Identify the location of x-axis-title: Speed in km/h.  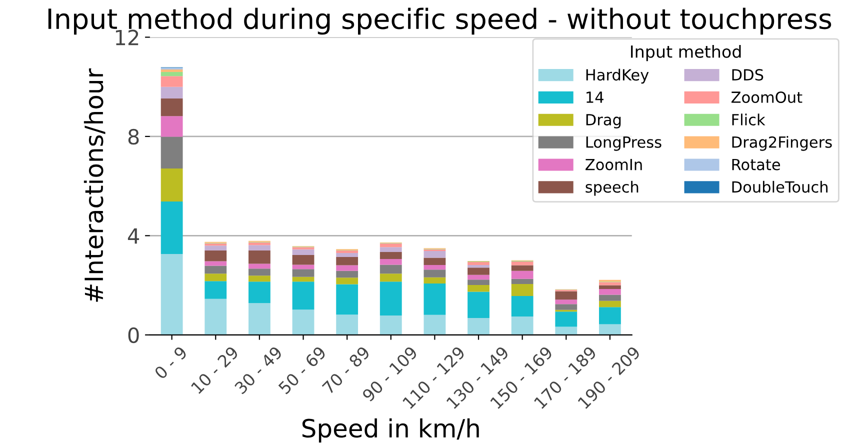
(390, 430).